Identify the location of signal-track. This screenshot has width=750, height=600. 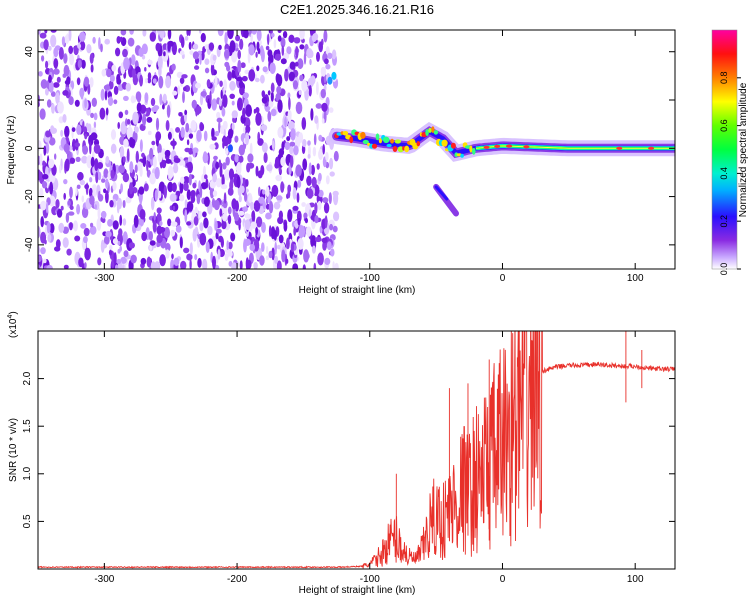
(501, 169).